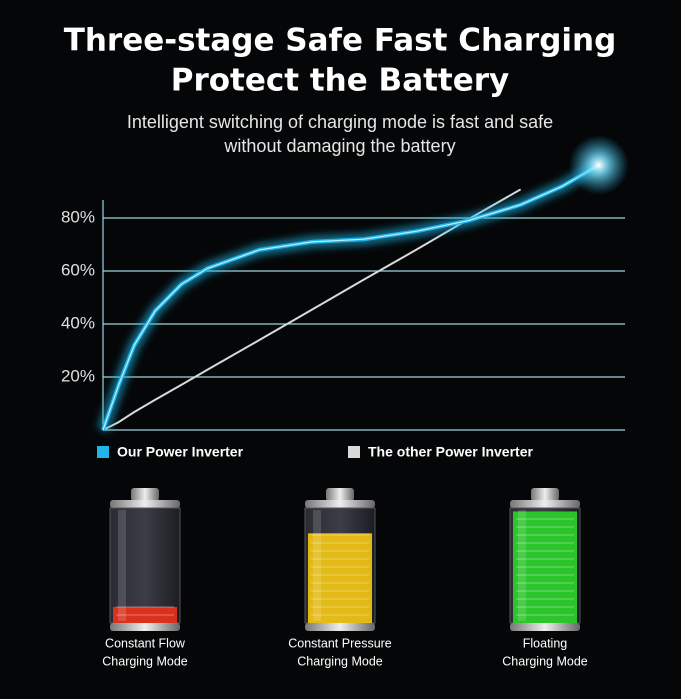 The height and width of the screenshot is (699, 681). I want to click on subtitle-line: without damaging the battery, so click(339, 146).